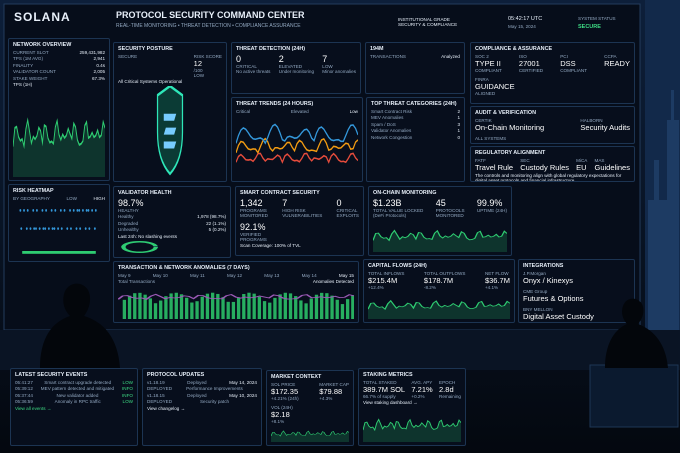  I want to click on stat-text: +4.1%, so click(491, 287).